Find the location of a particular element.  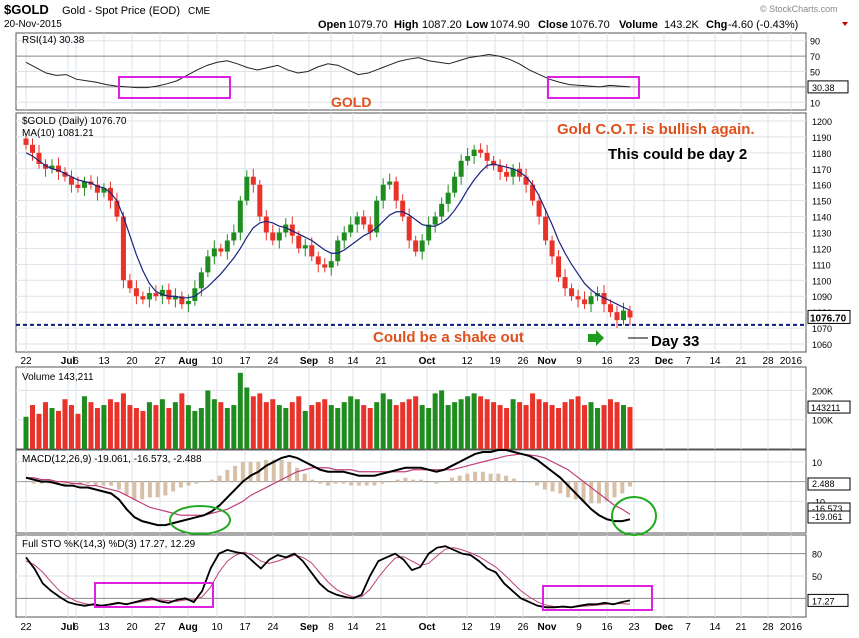

price-tick-label: 1180 is located at coordinates (821, 154).